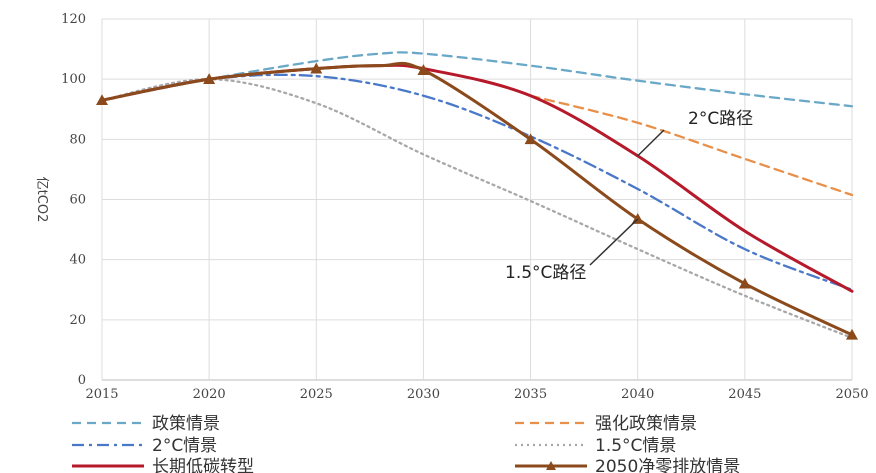 Image resolution: width=876 pixels, height=473 pixels. I want to click on x-tick-label: 2020, so click(209, 394).